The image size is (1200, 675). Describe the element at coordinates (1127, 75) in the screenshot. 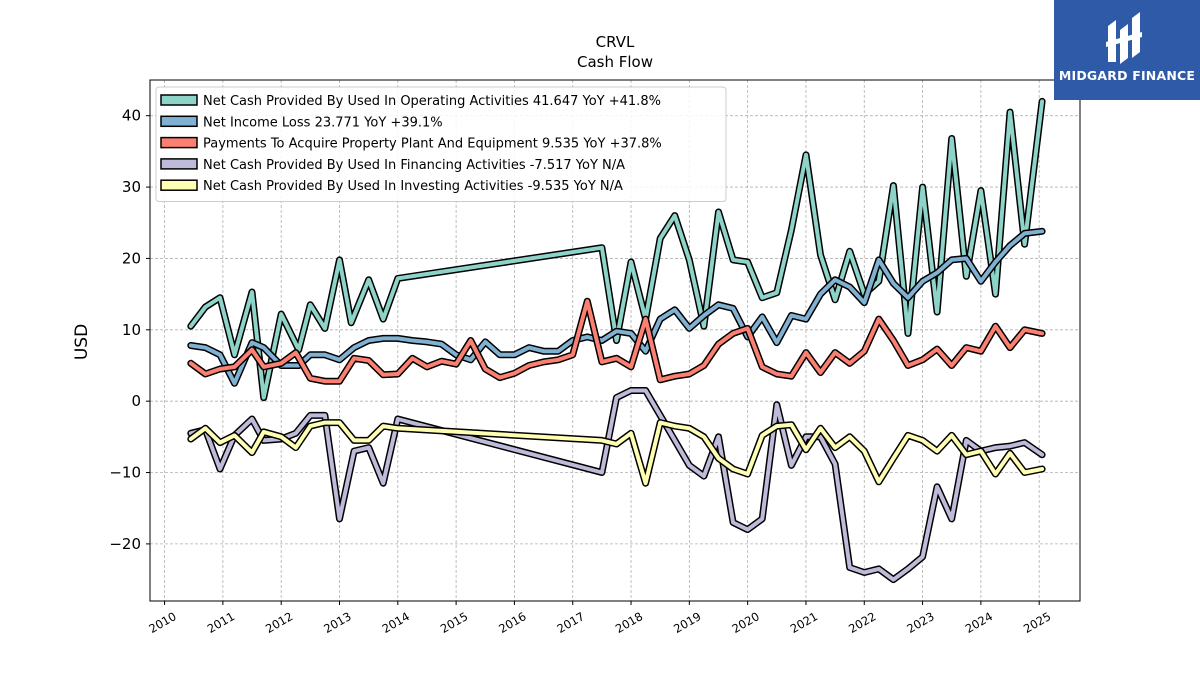

I see `logo-text: MIDGARD FINANCE` at that location.